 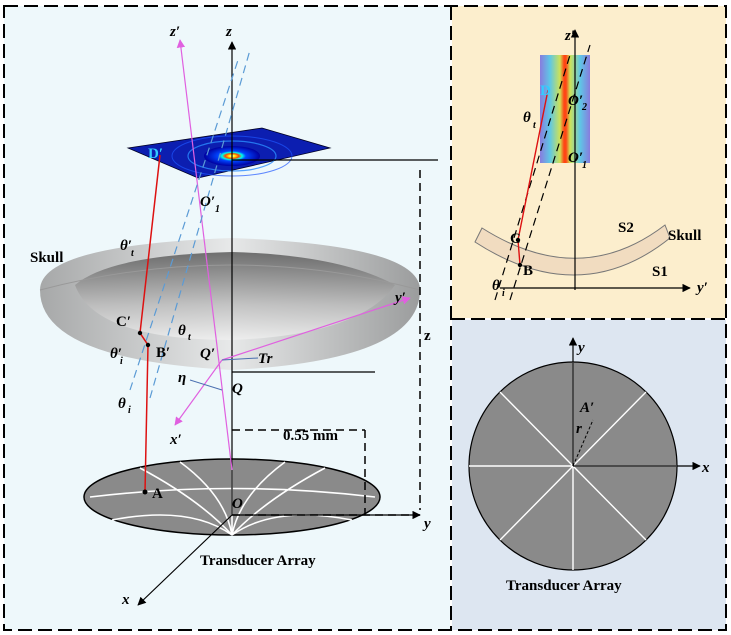 What do you see at coordinates (503, 293) in the screenshot?
I see `theta-i-right-sub: i` at bounding box center [503, 293].